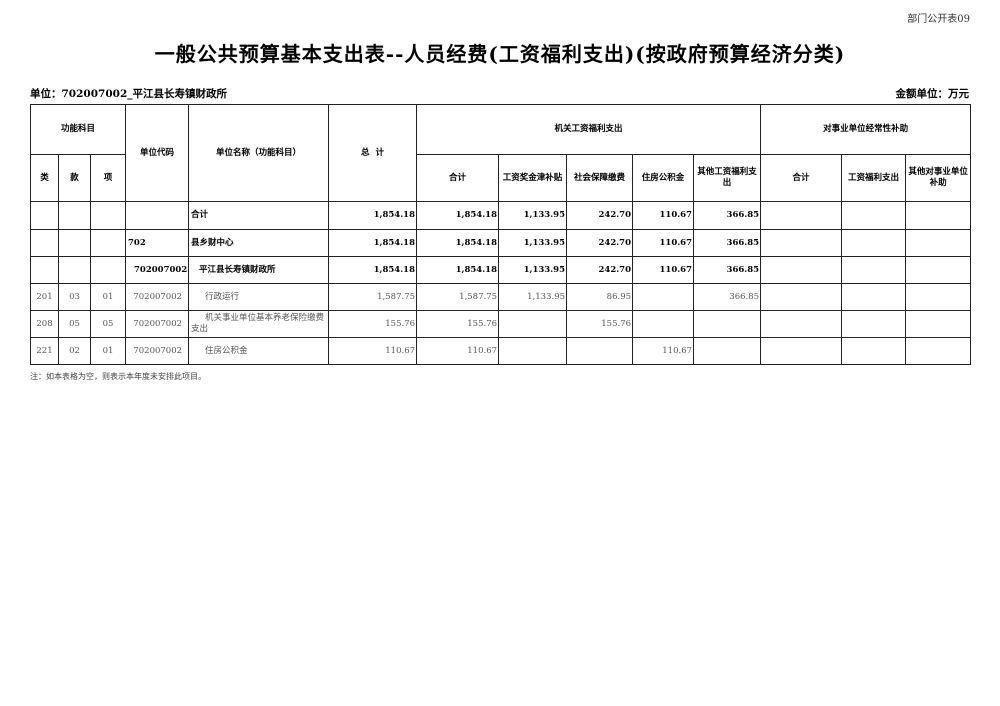  I want to click on header-group2: 对事业单位经常性补助, so click(866, 129).